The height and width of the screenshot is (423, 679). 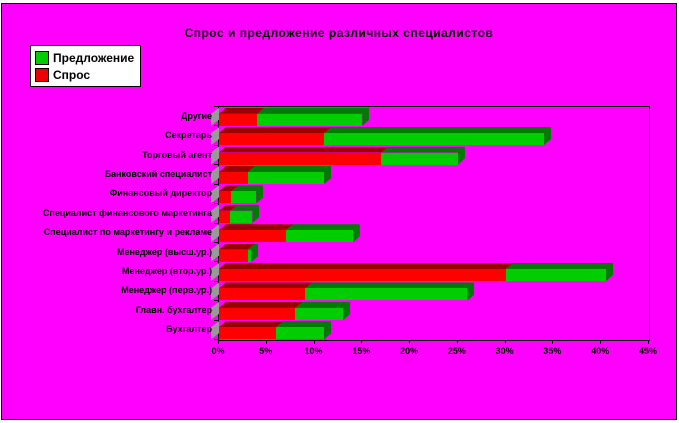 I want to click on x-axis-label: 20%, so click(x=409, y=351).